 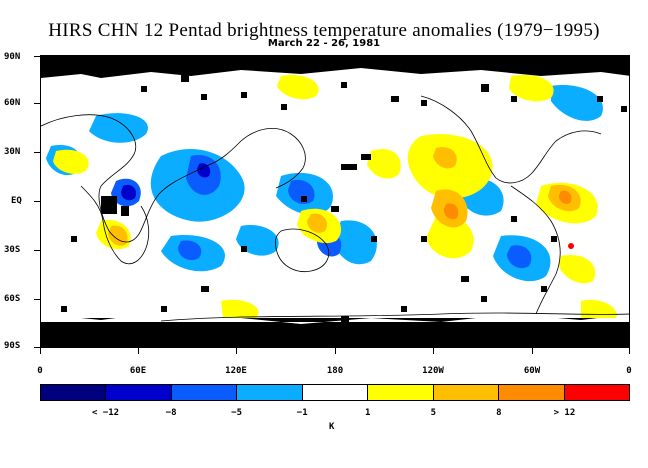 What do you see at coordinates (629, 371) in the screenshot?
I see `lon-label-0-end: 0` at bounding box center [629, 371].